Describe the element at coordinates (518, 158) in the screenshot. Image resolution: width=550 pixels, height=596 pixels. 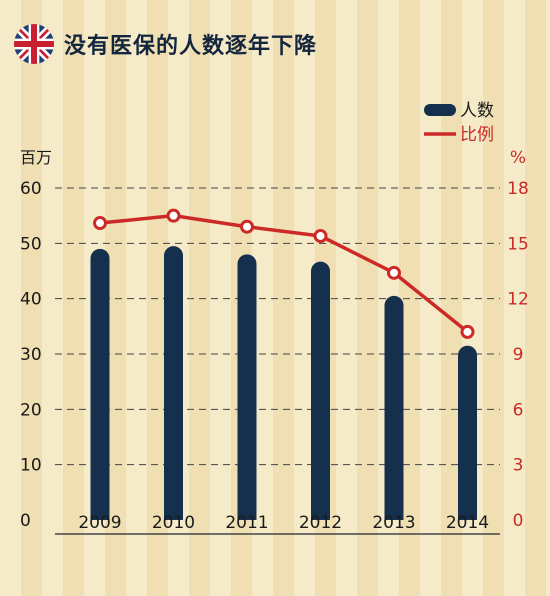
I see `y-right-unit: %` at that location.